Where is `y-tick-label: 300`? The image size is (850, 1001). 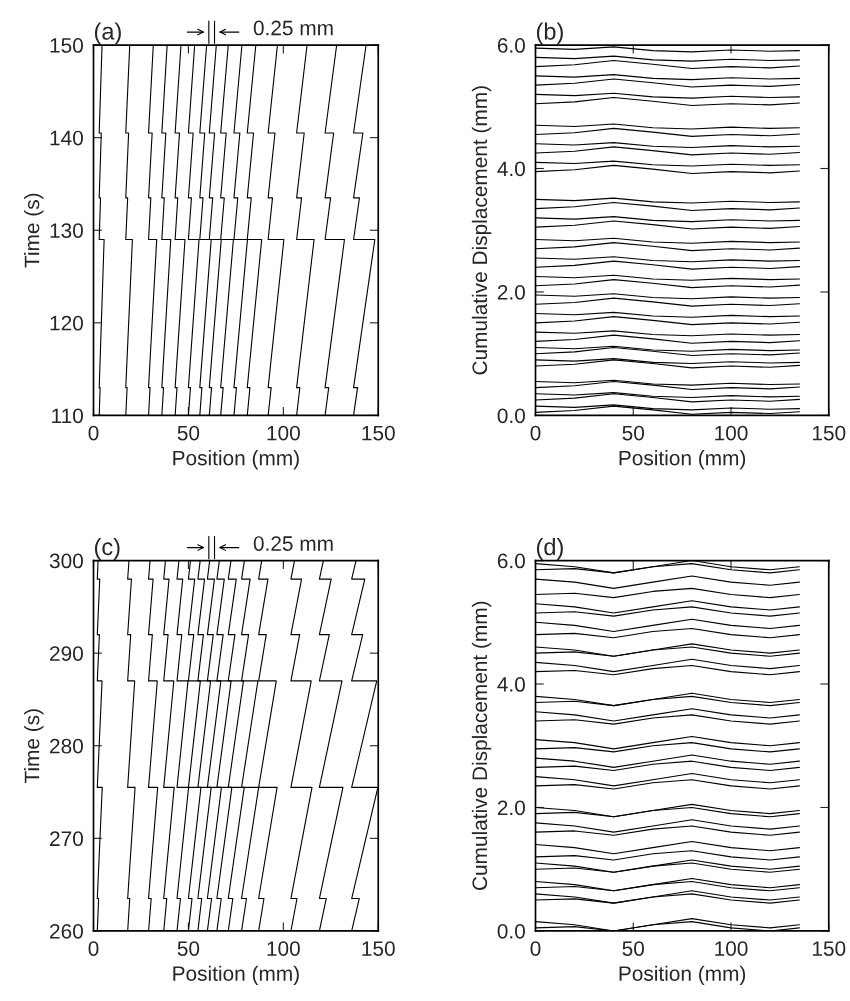
y-tick-label: 300 is located at coordinates (66, 561).